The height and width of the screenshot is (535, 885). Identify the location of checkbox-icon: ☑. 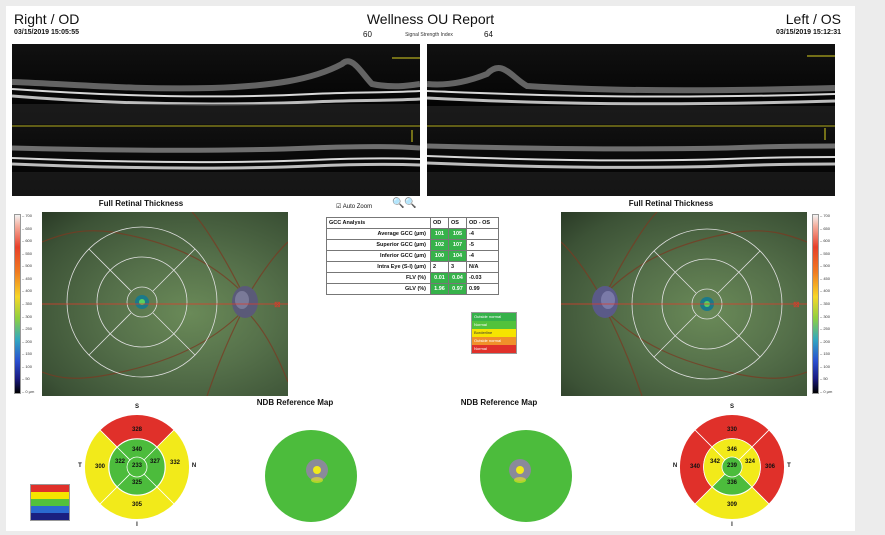
(339, 207).